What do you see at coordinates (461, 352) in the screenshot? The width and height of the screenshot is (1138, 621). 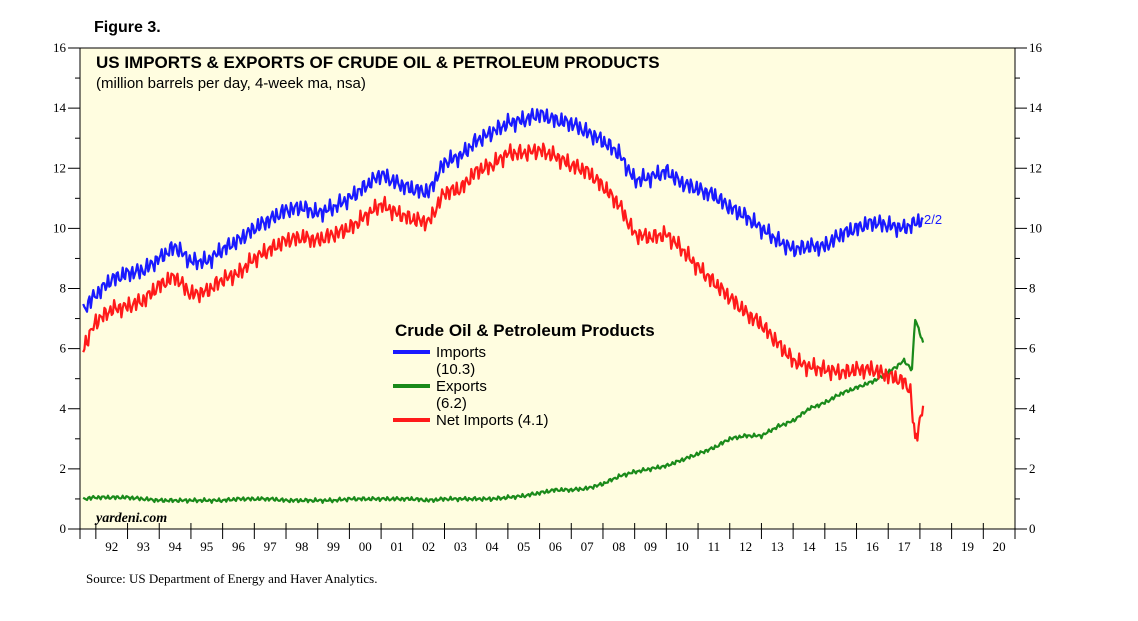 I see `legend-label-imports: Imports` at bounding box center [461, 352].